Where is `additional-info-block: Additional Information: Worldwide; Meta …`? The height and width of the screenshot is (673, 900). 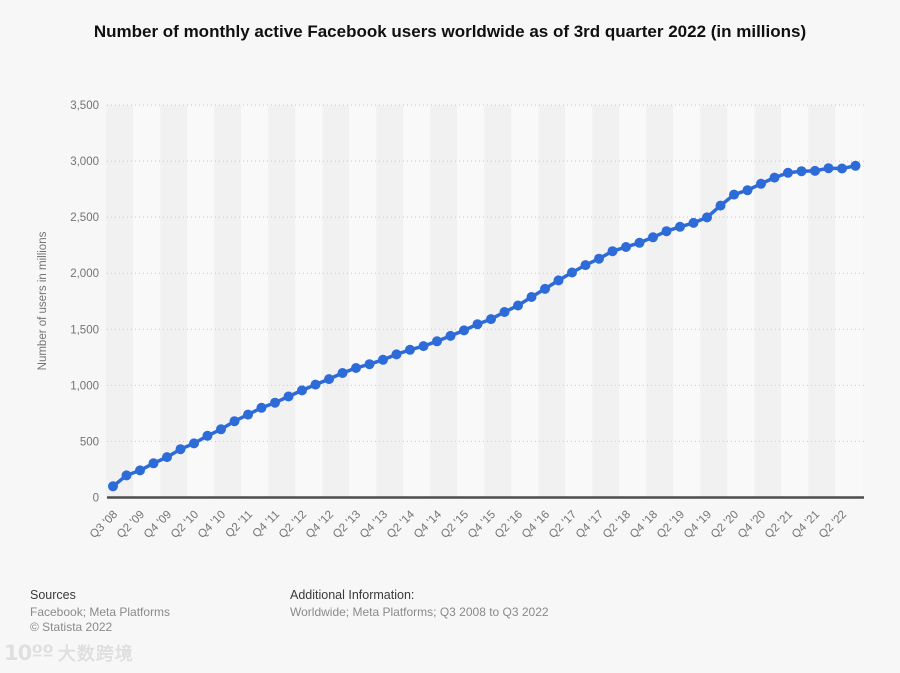 additional-info-block: Additional Information: Worldwide; Meta … is located at coordinates (419, 604).